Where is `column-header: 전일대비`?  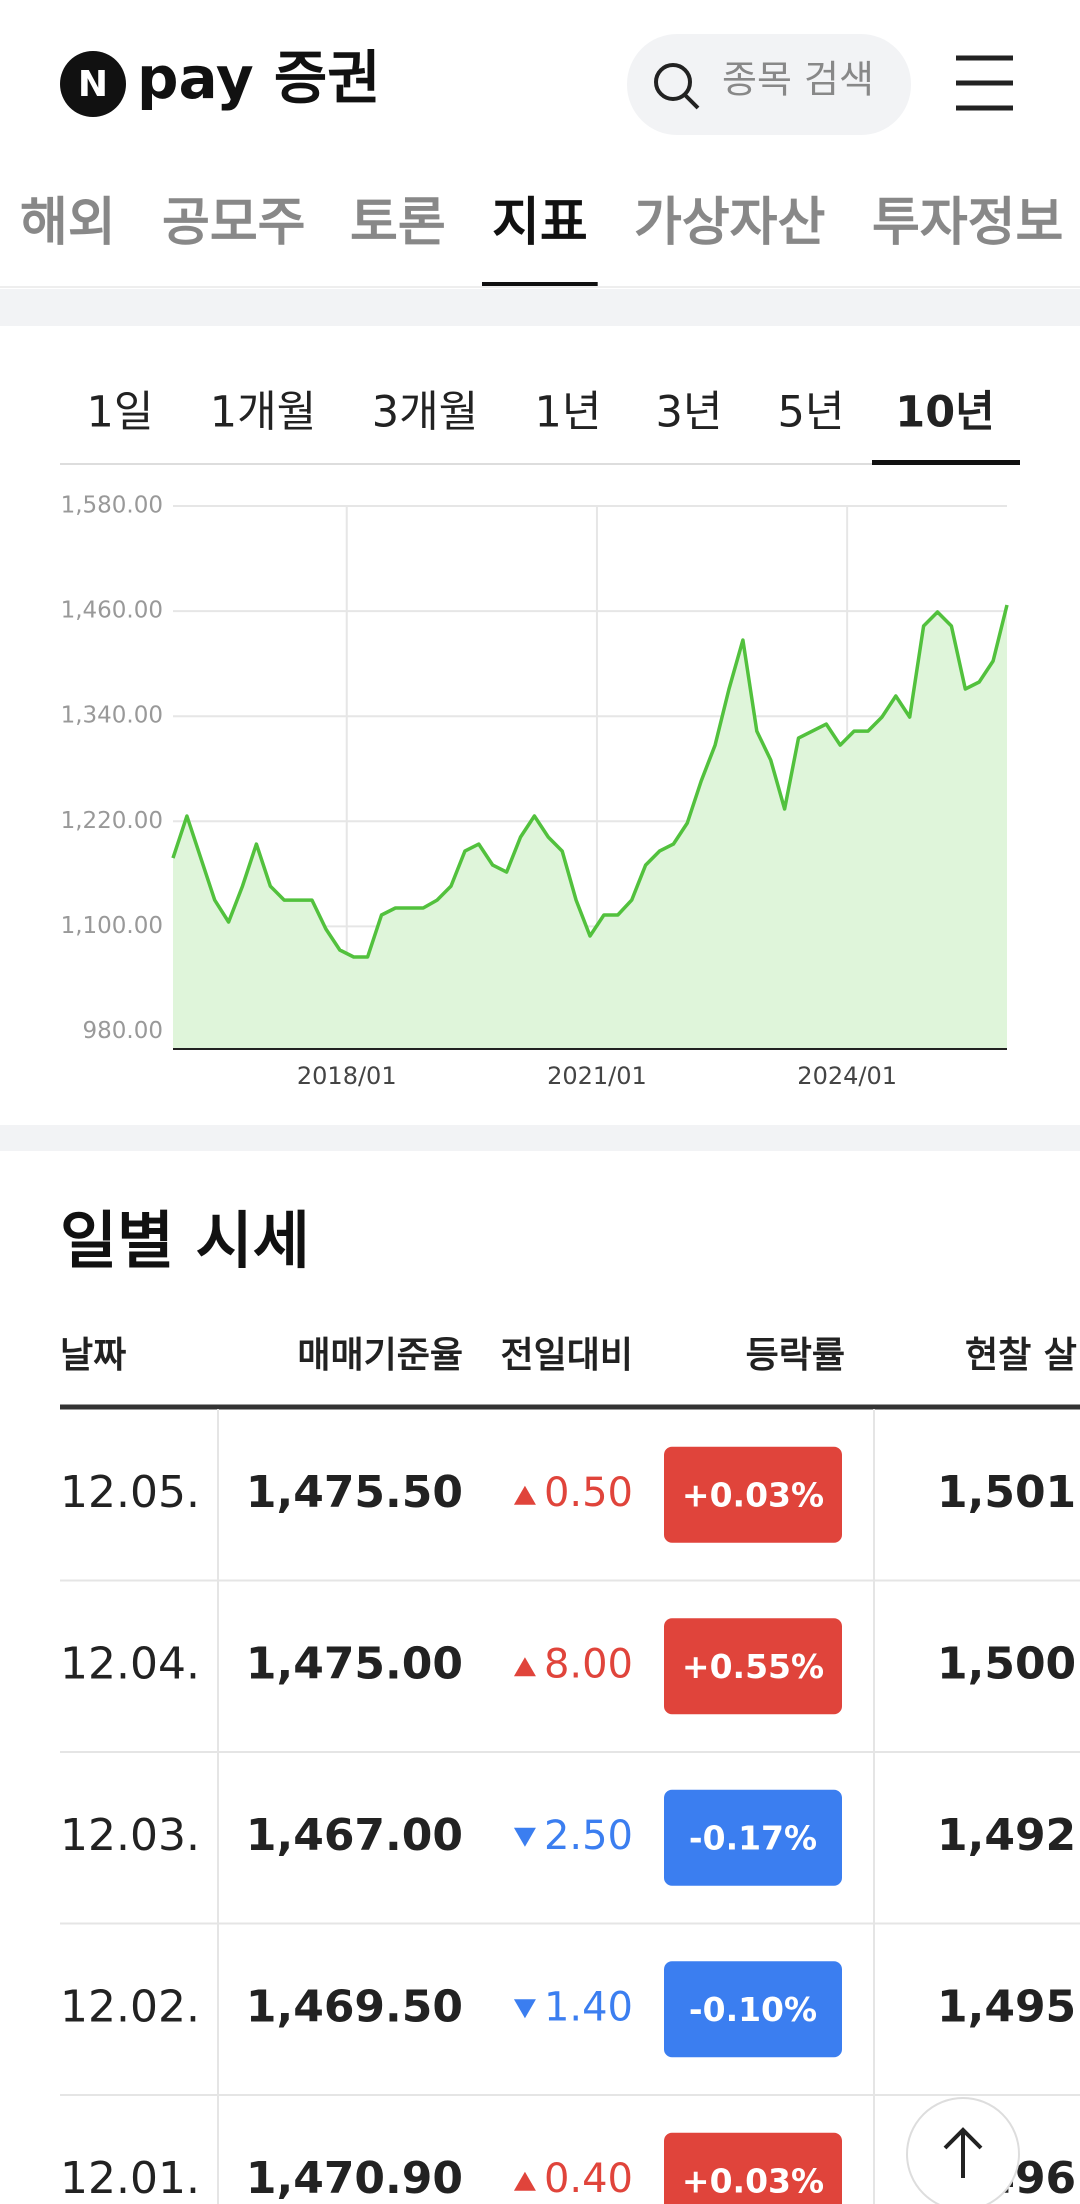 column-header: 전일대비 is located at coordinates (567, 1355).